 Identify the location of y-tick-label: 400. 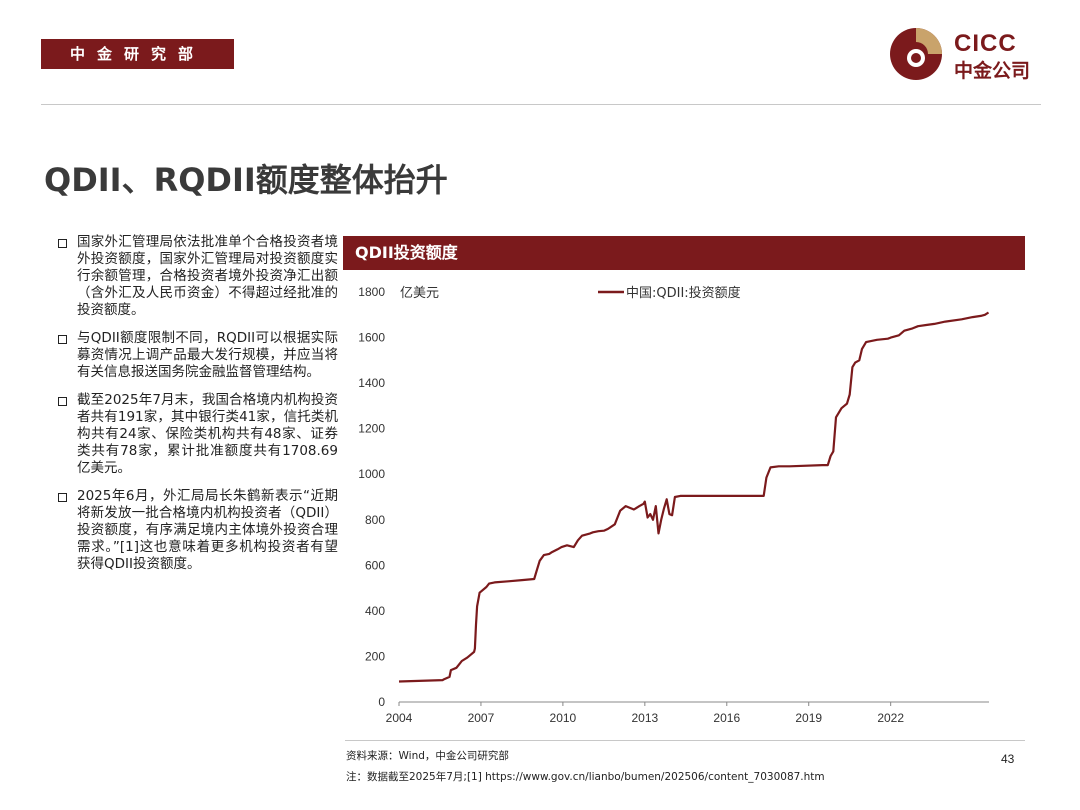
(375, 611).